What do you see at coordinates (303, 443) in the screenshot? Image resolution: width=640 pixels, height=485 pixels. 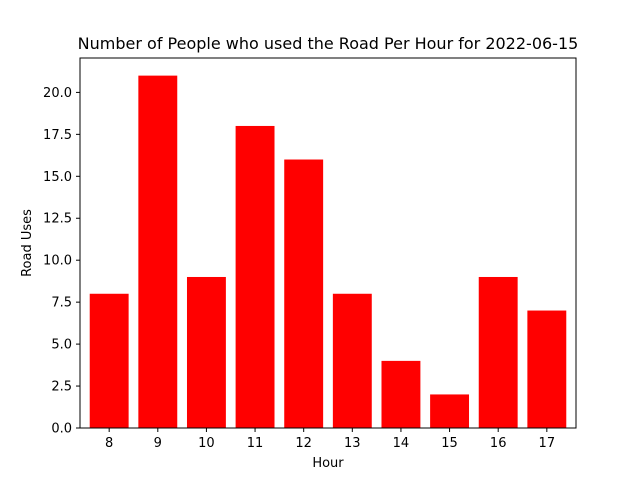 I see `x-tick-label-12: 12` at bounding box center [303, 443].